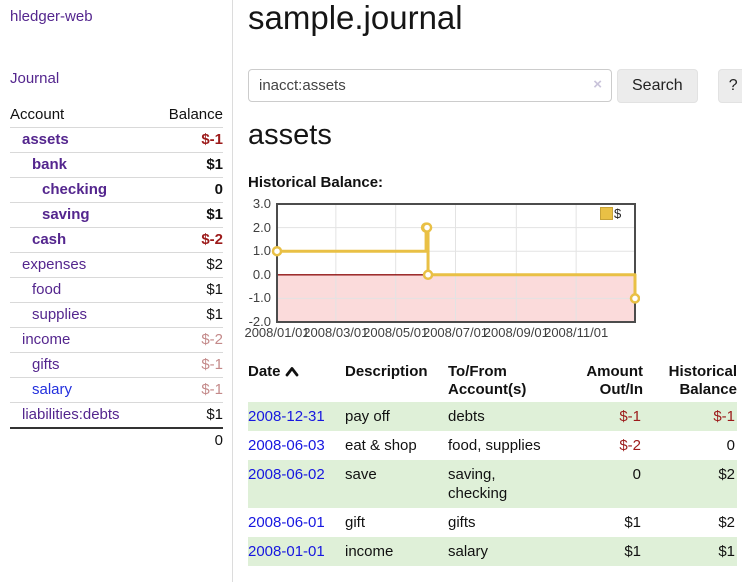 This screenshot has width=742, height=582. I want to click on account-link: expenses, so click(54, 264).